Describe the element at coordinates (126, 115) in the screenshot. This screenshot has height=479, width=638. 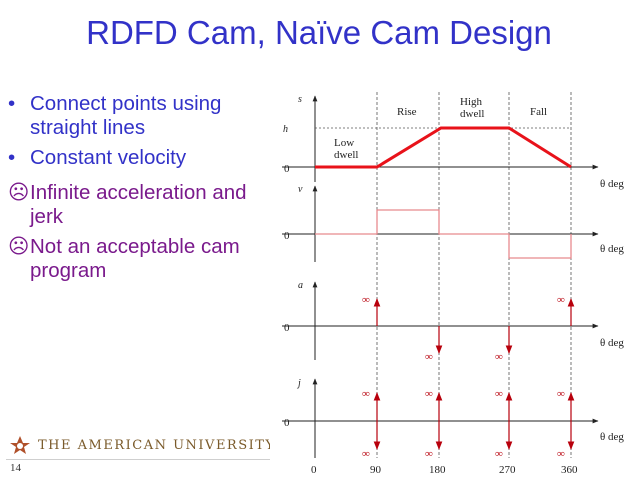
I see `bullet-text: Connect points using straight lines` at that location.